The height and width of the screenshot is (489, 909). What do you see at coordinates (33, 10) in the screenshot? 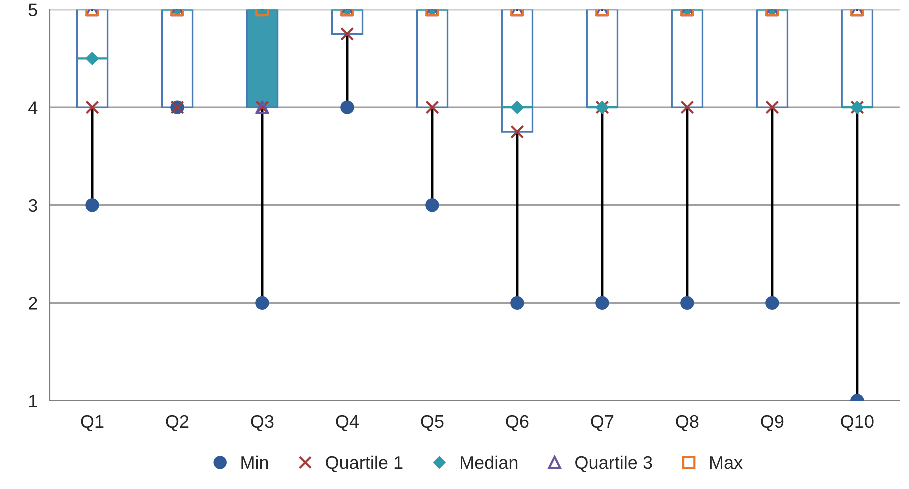
I see `y-tick-label: 5` at bounding box center [33, 10].